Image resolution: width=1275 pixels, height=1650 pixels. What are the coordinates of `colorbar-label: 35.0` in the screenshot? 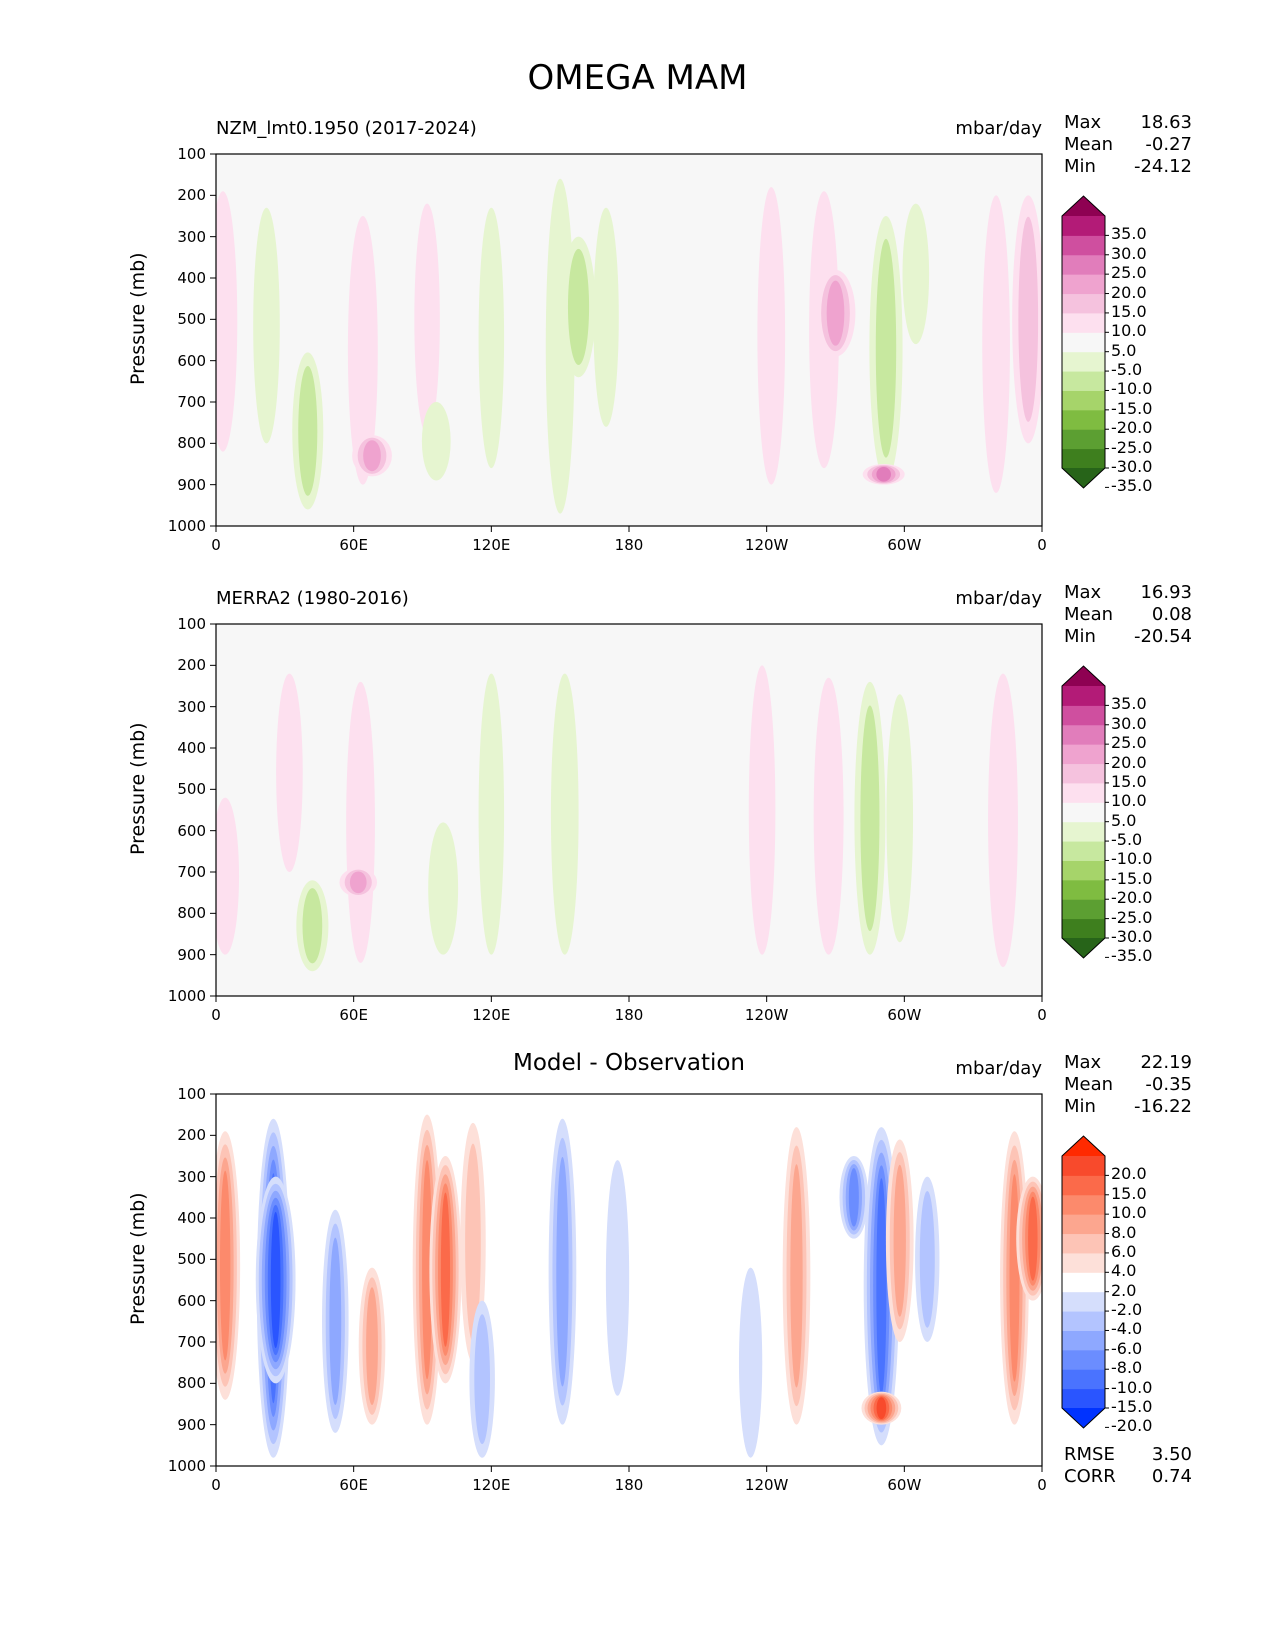 It's located at (1129, 234).